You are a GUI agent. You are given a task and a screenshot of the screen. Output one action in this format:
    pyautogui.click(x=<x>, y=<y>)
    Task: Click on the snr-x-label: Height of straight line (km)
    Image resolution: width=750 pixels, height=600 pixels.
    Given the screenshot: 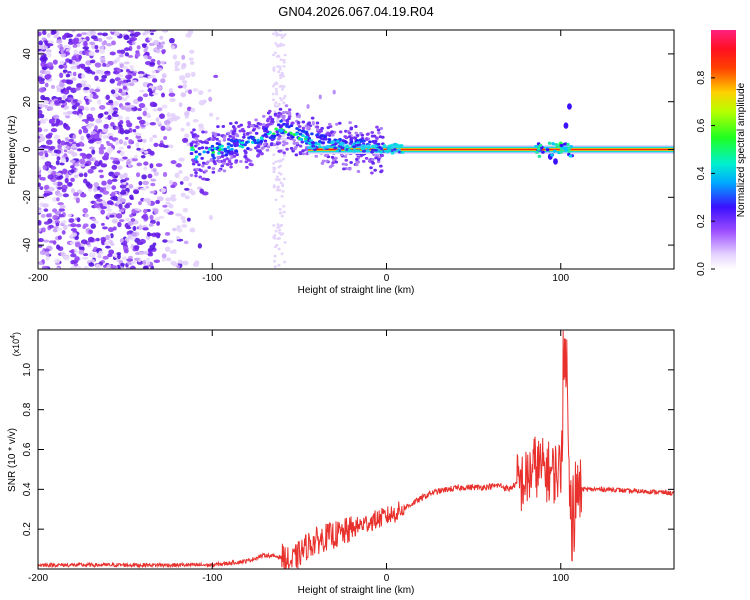 What is the action you would take?
    pyautogui.click(x=356, y=590)
    